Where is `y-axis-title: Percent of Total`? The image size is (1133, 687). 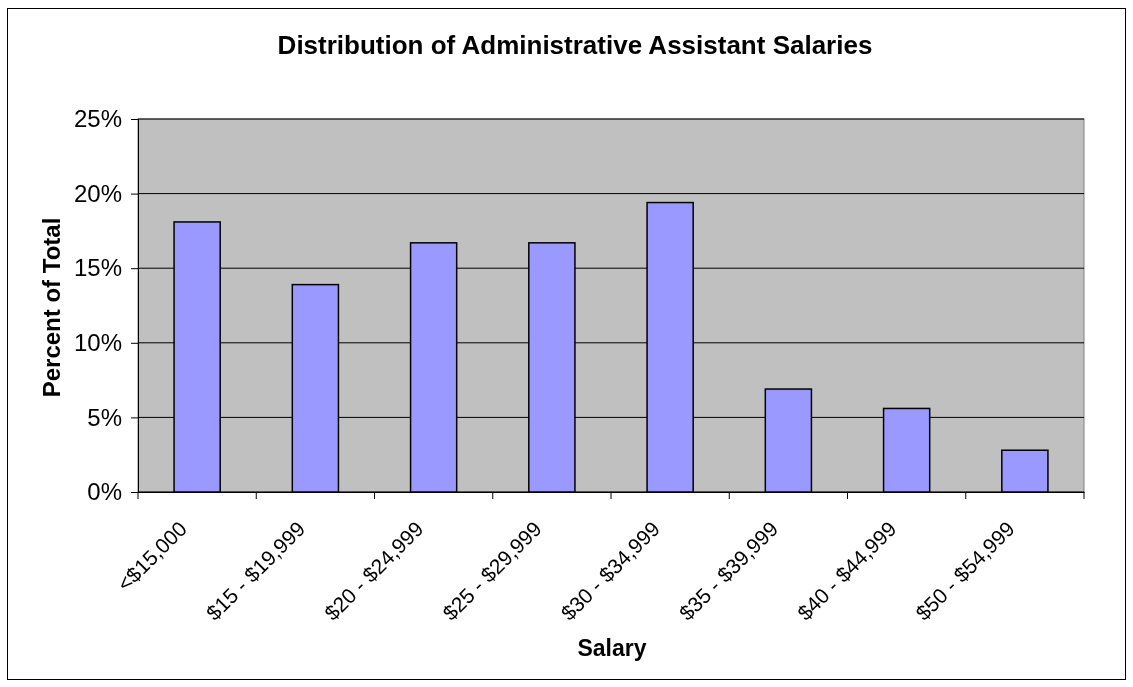 y-axis-title: Percent of Total is located at coordinates (51, 307).